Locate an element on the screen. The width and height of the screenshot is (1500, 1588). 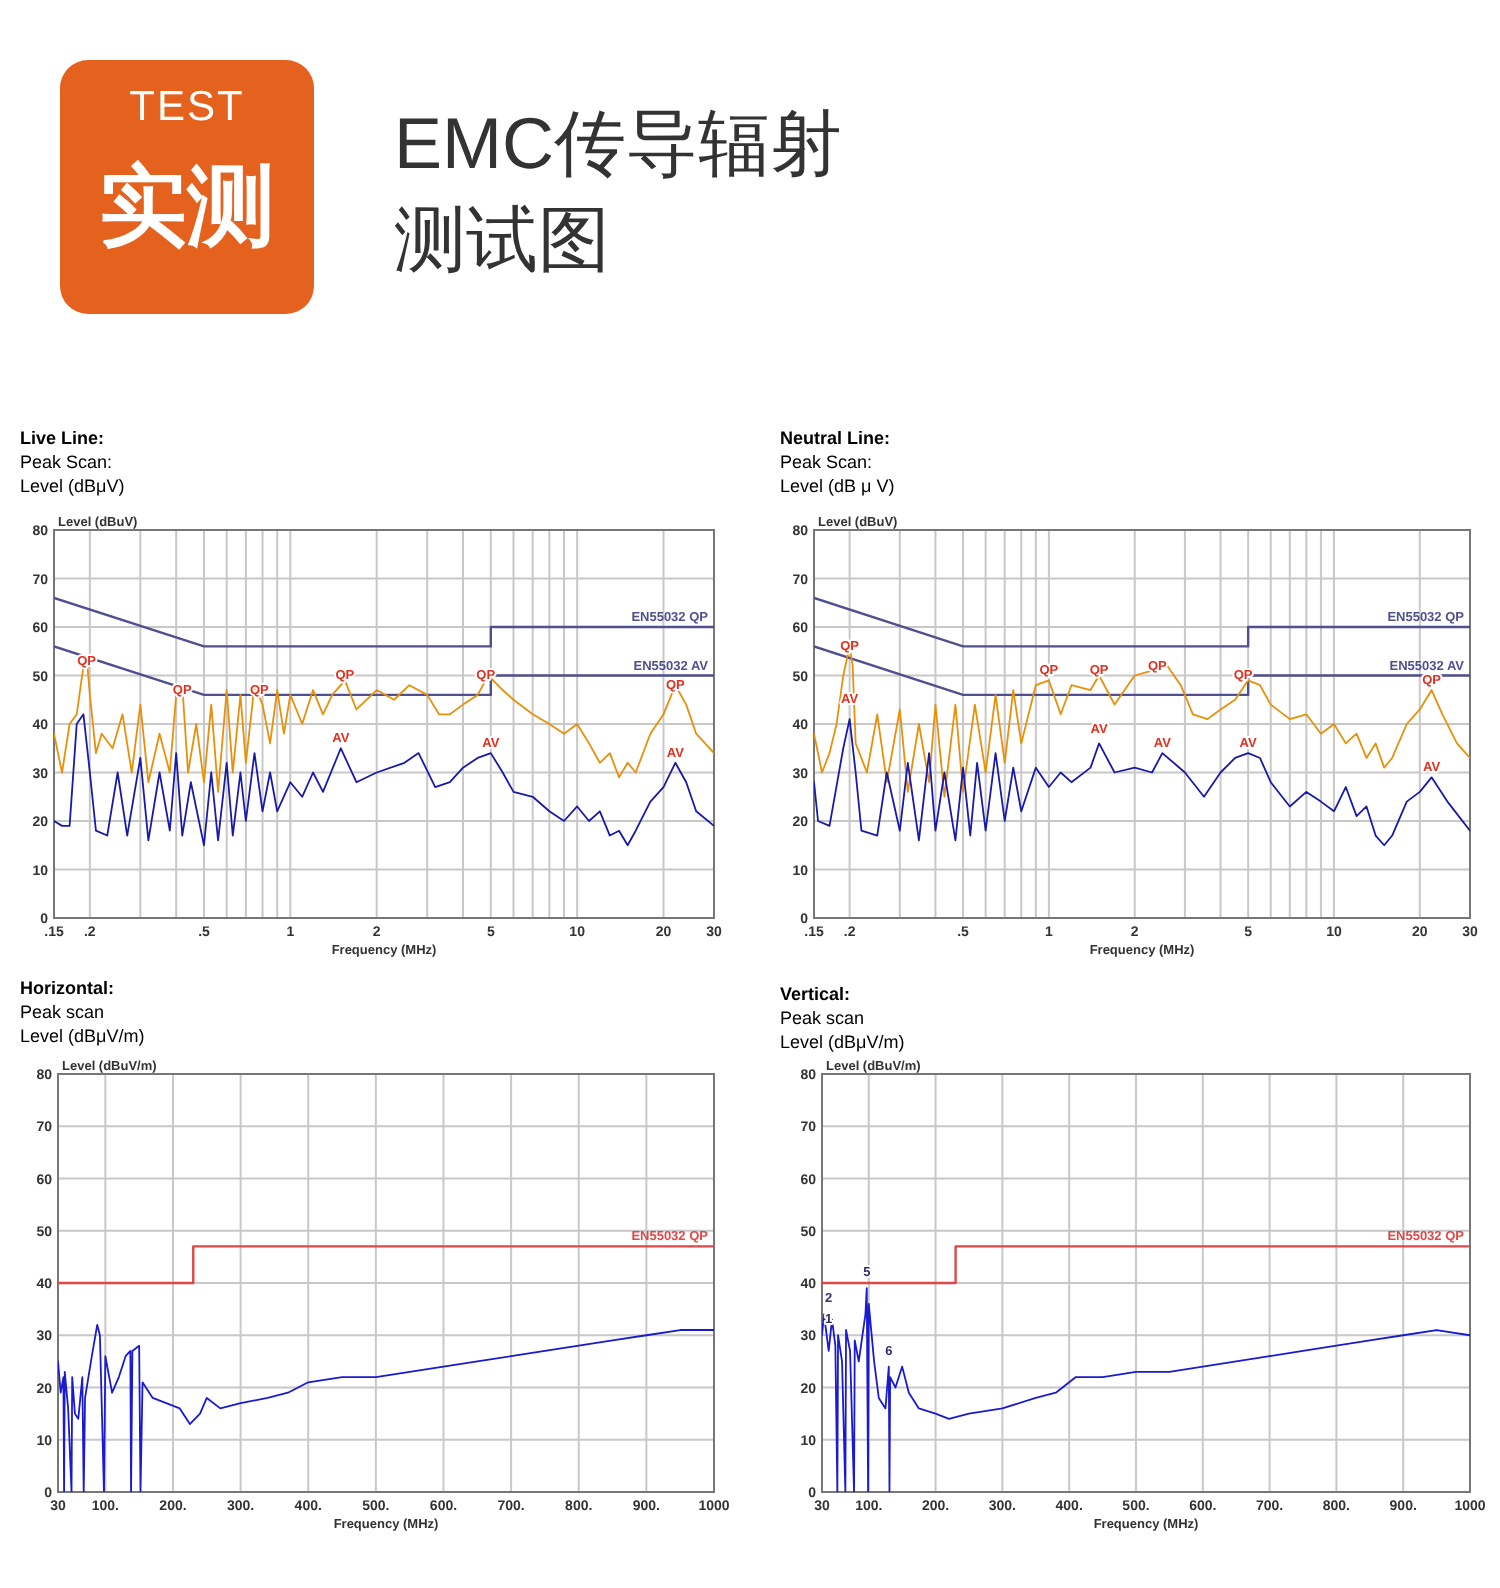
chart-title: Vertical: is located at coordinates (815, 994).